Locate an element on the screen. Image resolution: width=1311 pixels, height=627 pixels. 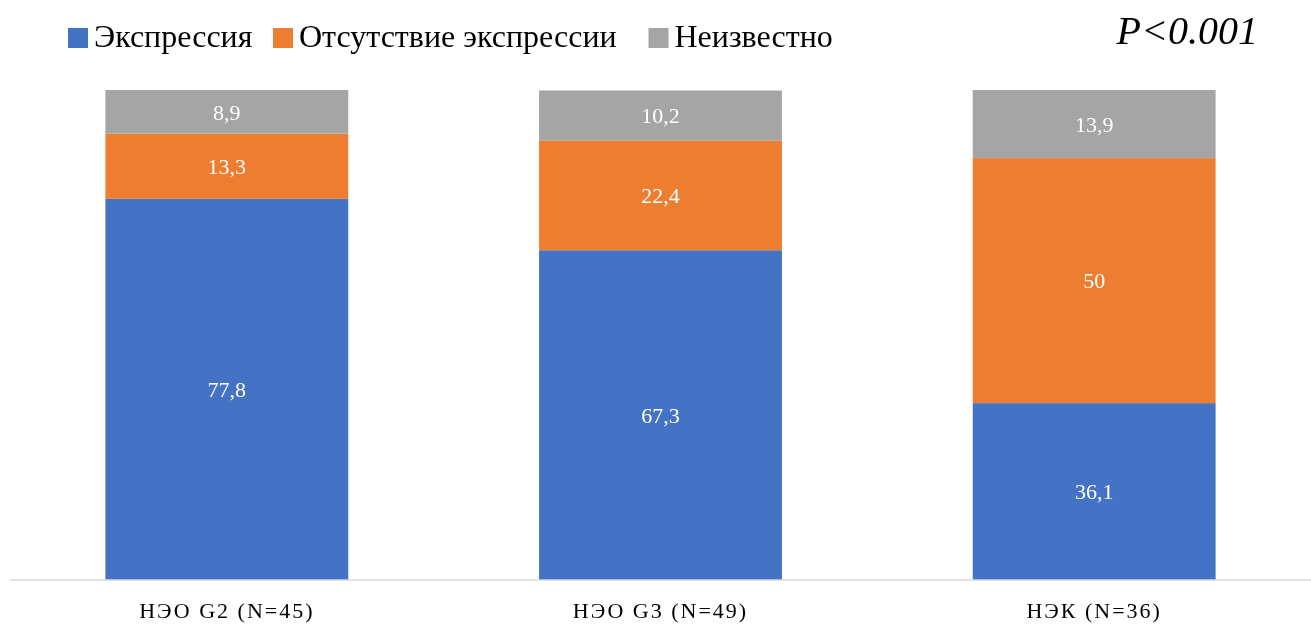
data-label: 36,1 is located at coordinates (1094, 492).